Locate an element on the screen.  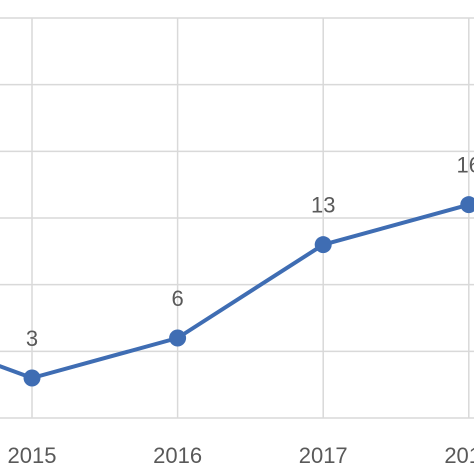
x-tick-label: 2017 is located at coordinates (323, 455).